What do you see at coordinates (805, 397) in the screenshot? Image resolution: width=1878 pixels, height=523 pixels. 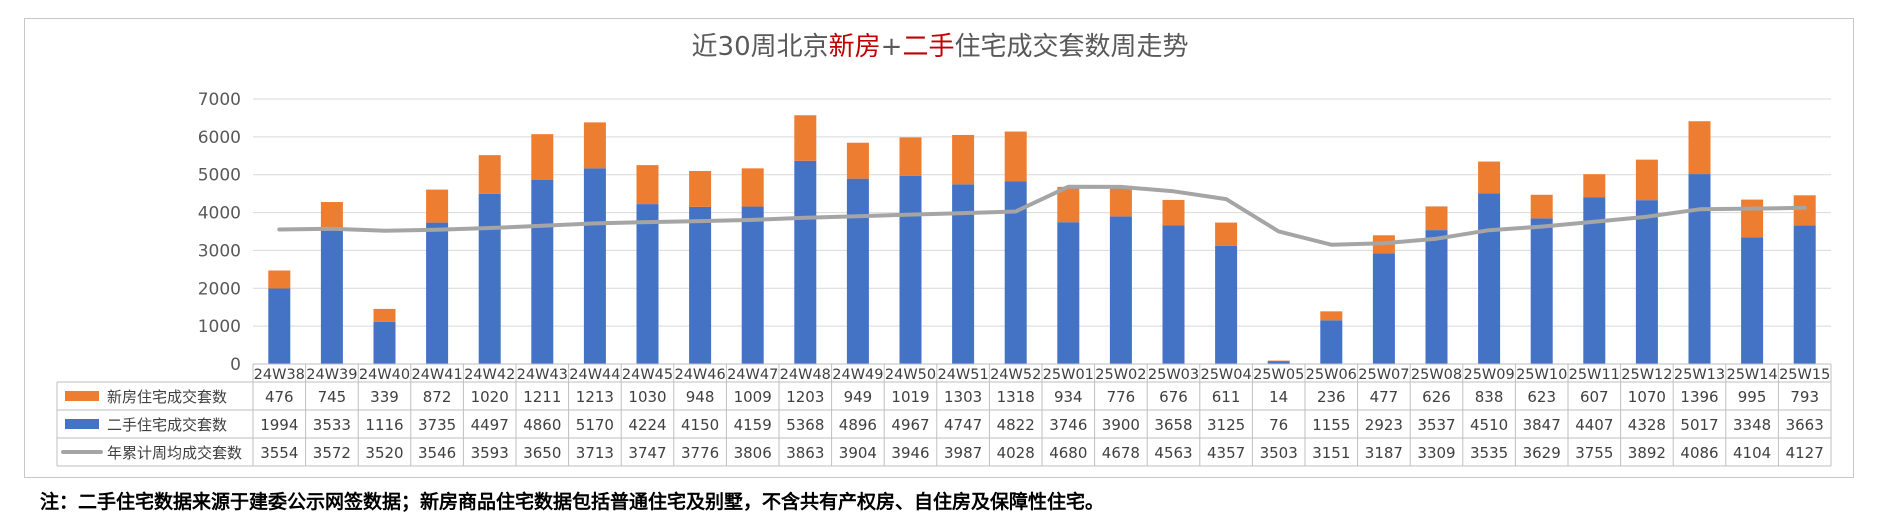 I see `table-cell-value: 1203` at bounding box center [805, 397].